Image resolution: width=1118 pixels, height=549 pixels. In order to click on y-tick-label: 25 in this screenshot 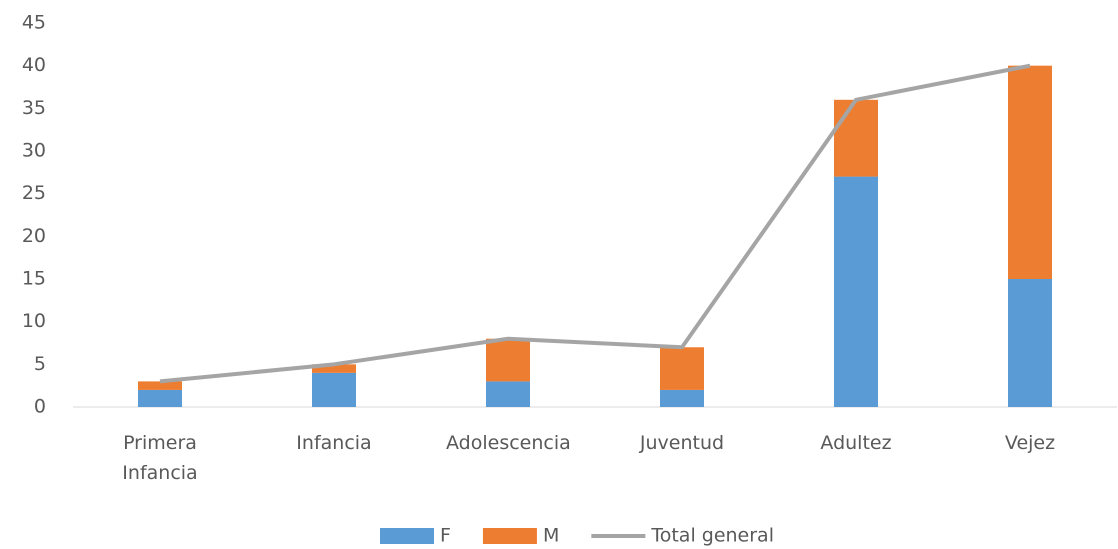, I will do `click(34, 193)`.